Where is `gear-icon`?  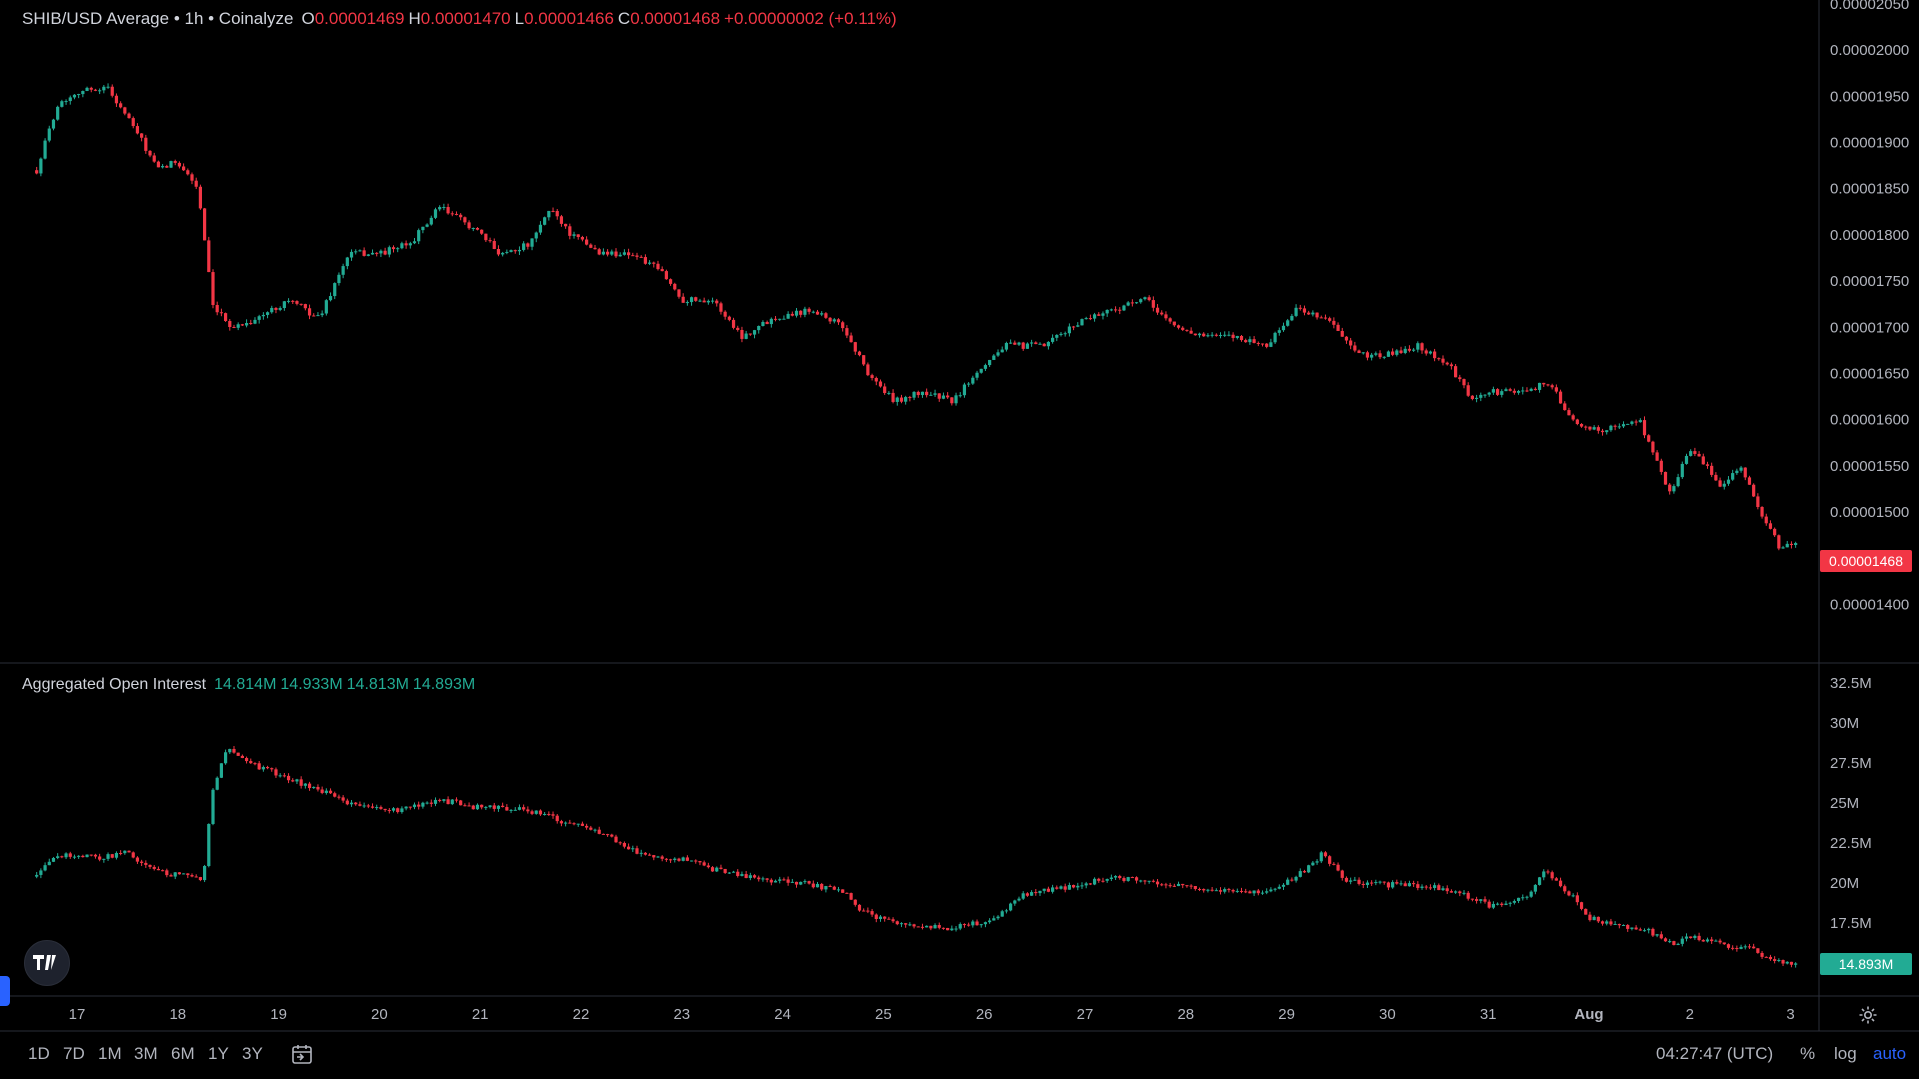 gear-icon is located at coordinates (1868, 1015).